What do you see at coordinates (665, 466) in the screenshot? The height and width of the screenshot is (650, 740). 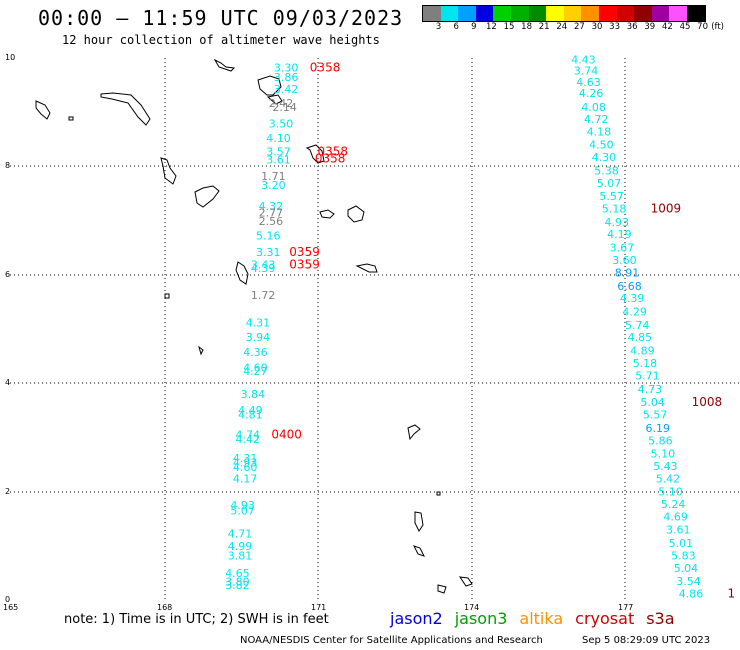 I see `wave-height-label: 5.43` at bounding box center [665, 466].